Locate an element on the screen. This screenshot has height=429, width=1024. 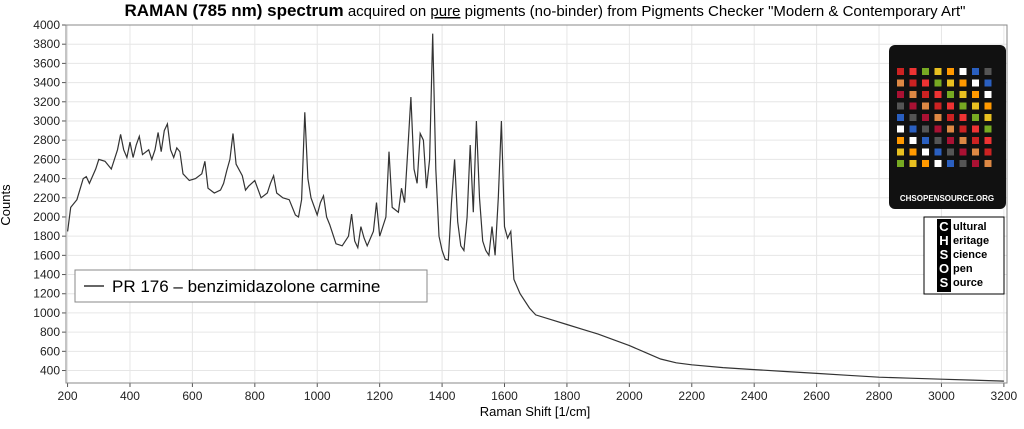
legend: PR 176 – benzimidazolone carmine is located at coordinates (251, 286).